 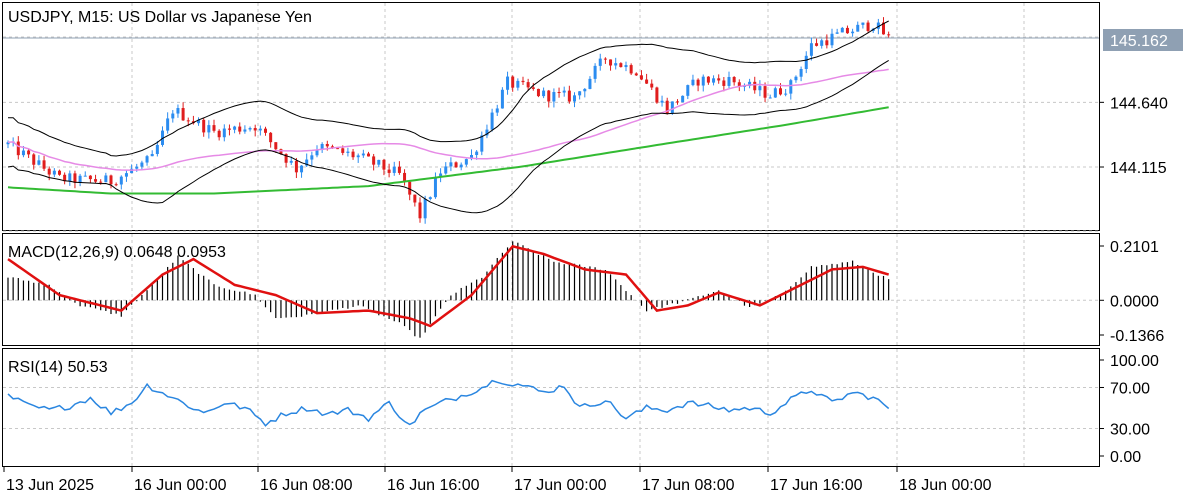 What do you see at coordinates (50, 485) in the screenshot?
I see `time-tick-label: 13 Jun 2025` at bounding box center [50, 485].